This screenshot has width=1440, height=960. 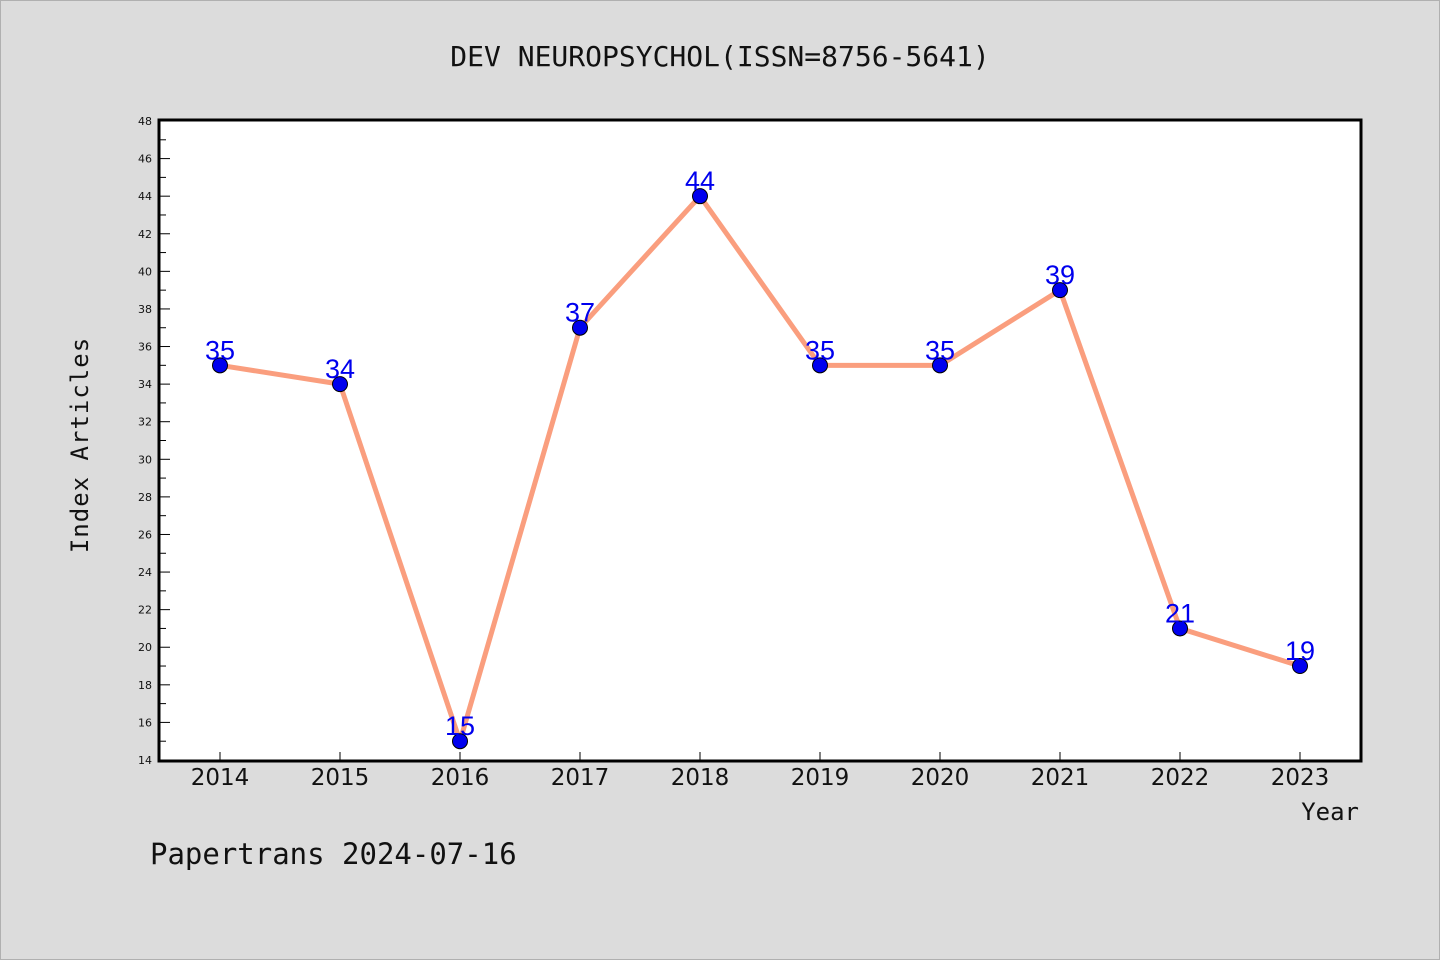 I want to click on y-tick-label: 44, so click(x=145, y=196).